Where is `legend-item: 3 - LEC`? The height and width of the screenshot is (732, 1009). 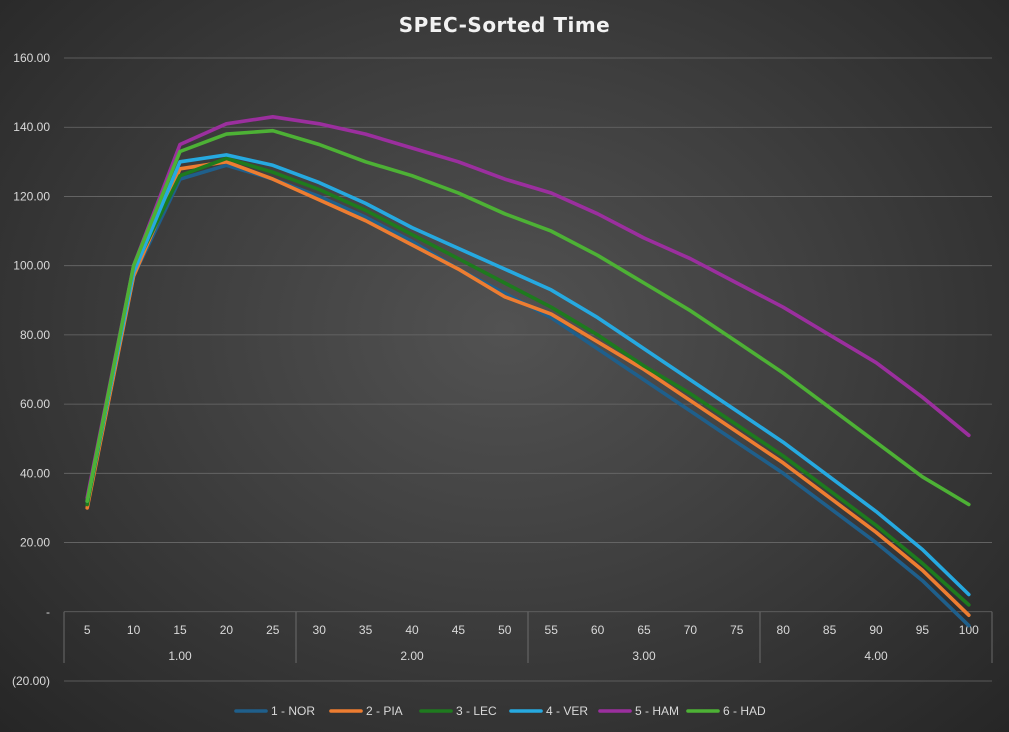 legend-item: 3 - LEC is located at coordinates (458, 711).